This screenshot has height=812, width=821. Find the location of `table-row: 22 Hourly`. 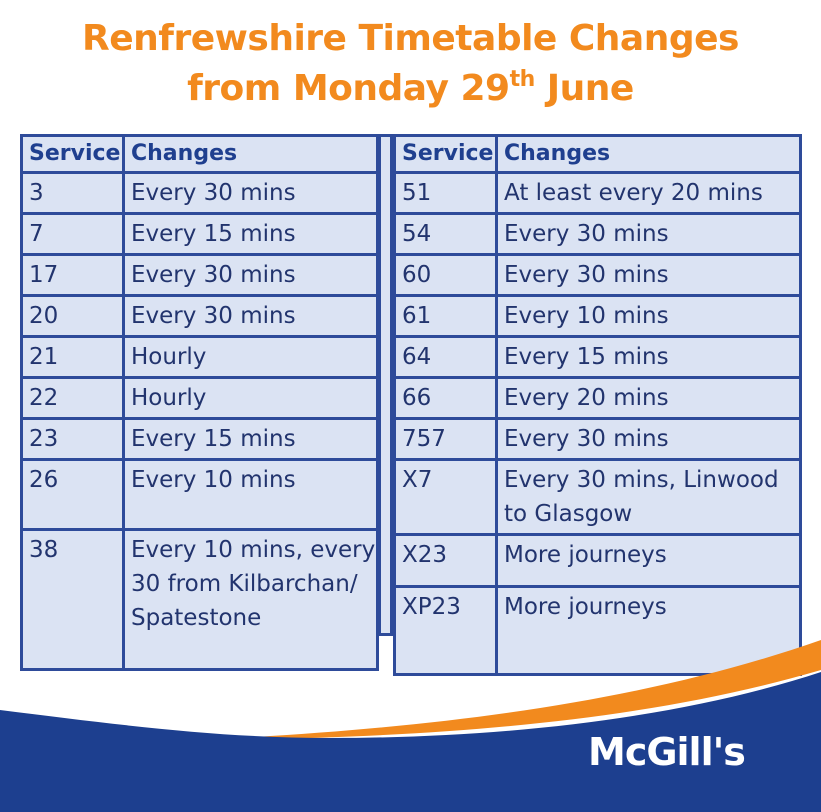

table-row: 22 Hourly is located at coordinates (199, 398).